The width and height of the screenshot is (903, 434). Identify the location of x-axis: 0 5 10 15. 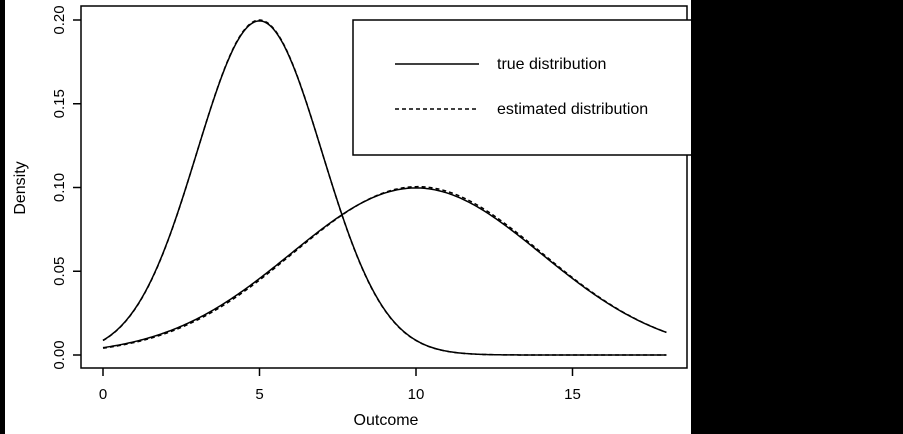
(340, 385).